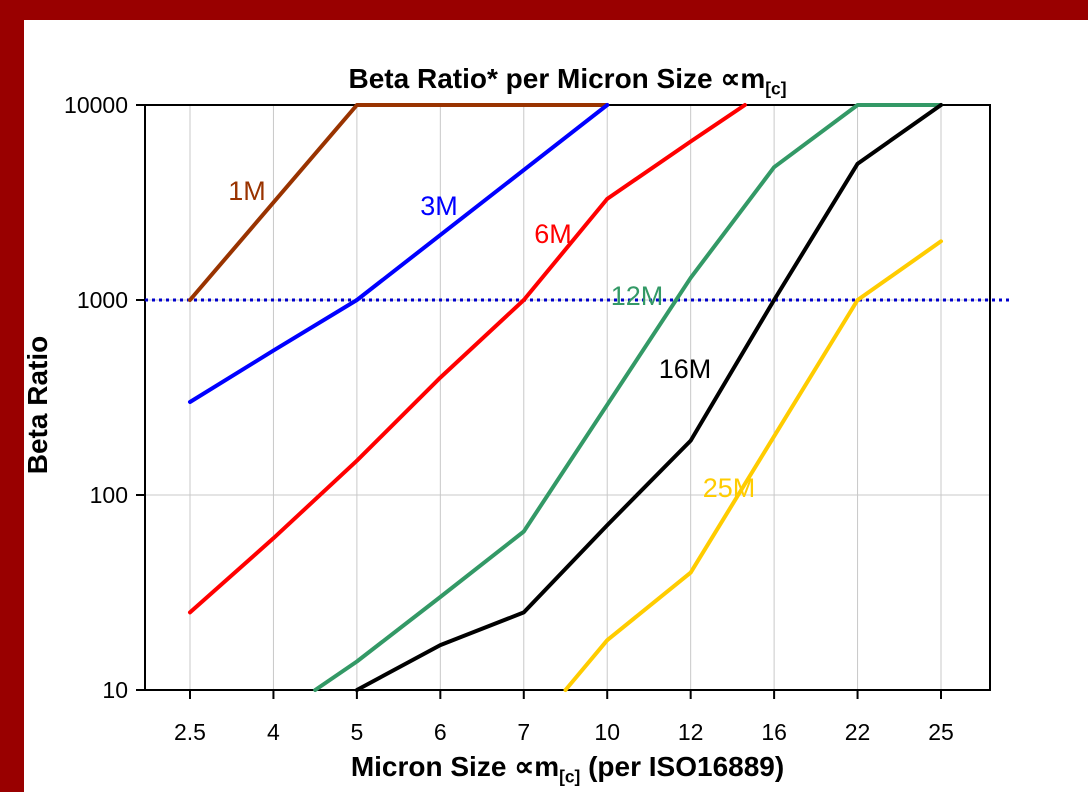 The height and width of the screenshot is (792, 1088). Describe the element at coordinates (273, 732) in the screenshot. I see `x-tick-label: 4` at that location.